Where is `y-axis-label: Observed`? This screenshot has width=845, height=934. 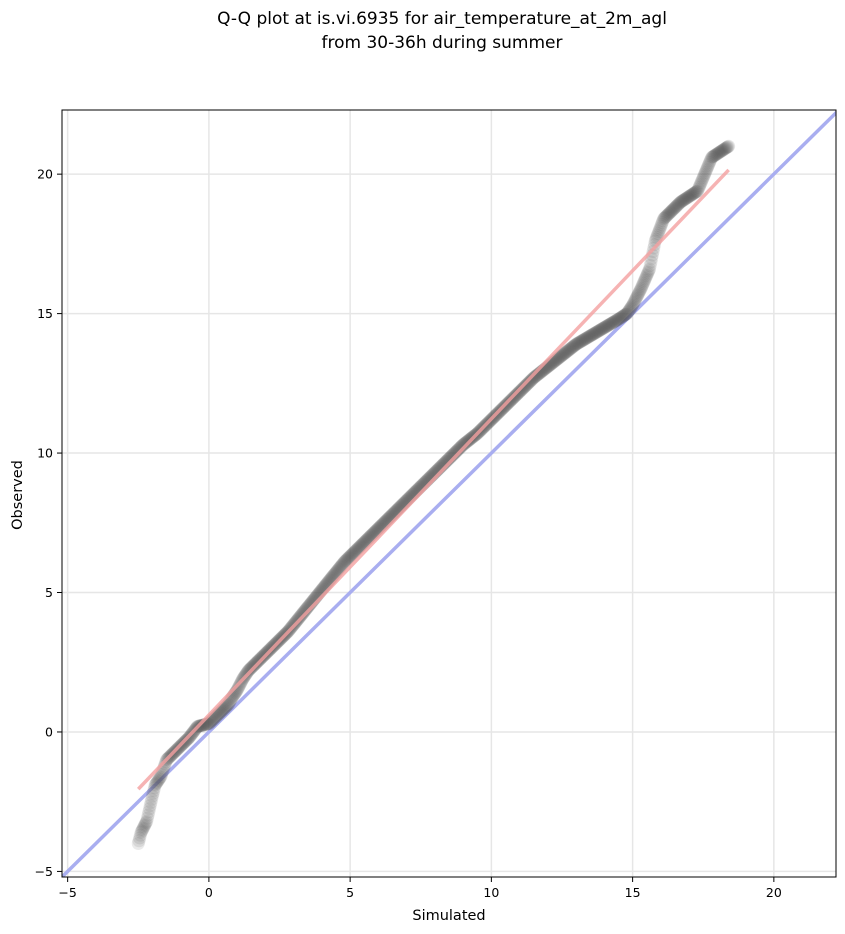
y-axis-label: Observed is located at coordinates (18, 495).